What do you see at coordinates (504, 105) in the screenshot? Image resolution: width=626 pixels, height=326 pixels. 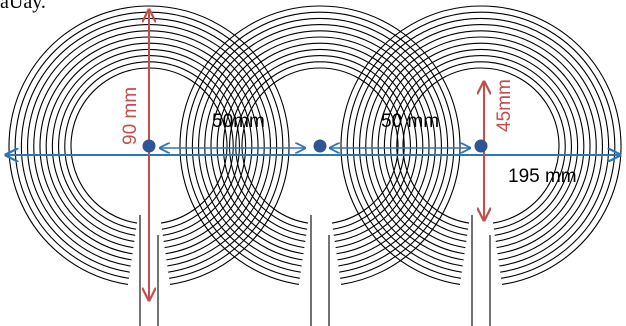 I see `height-inner-label: 45mm` at bounding box center [504, 105].